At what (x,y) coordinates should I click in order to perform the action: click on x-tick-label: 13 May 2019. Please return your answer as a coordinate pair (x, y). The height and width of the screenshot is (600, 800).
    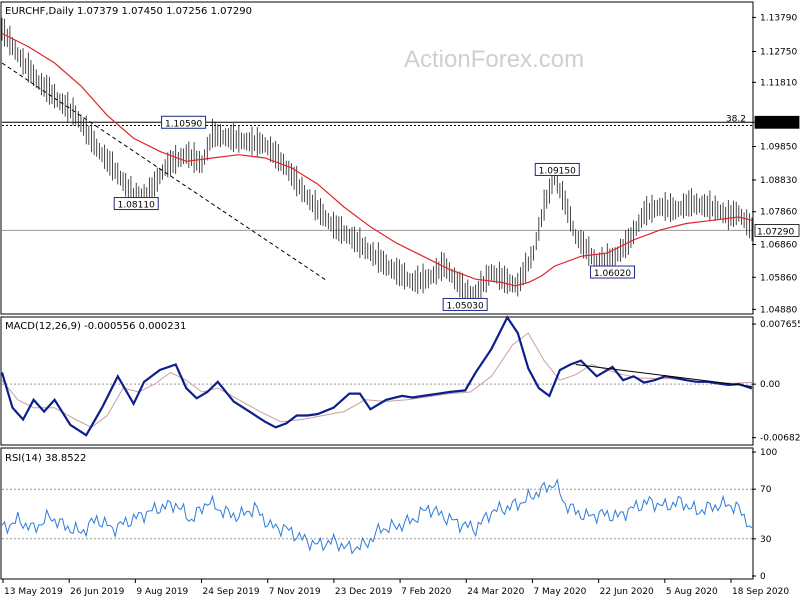
    Looking at the image, I should click on (33, 592).